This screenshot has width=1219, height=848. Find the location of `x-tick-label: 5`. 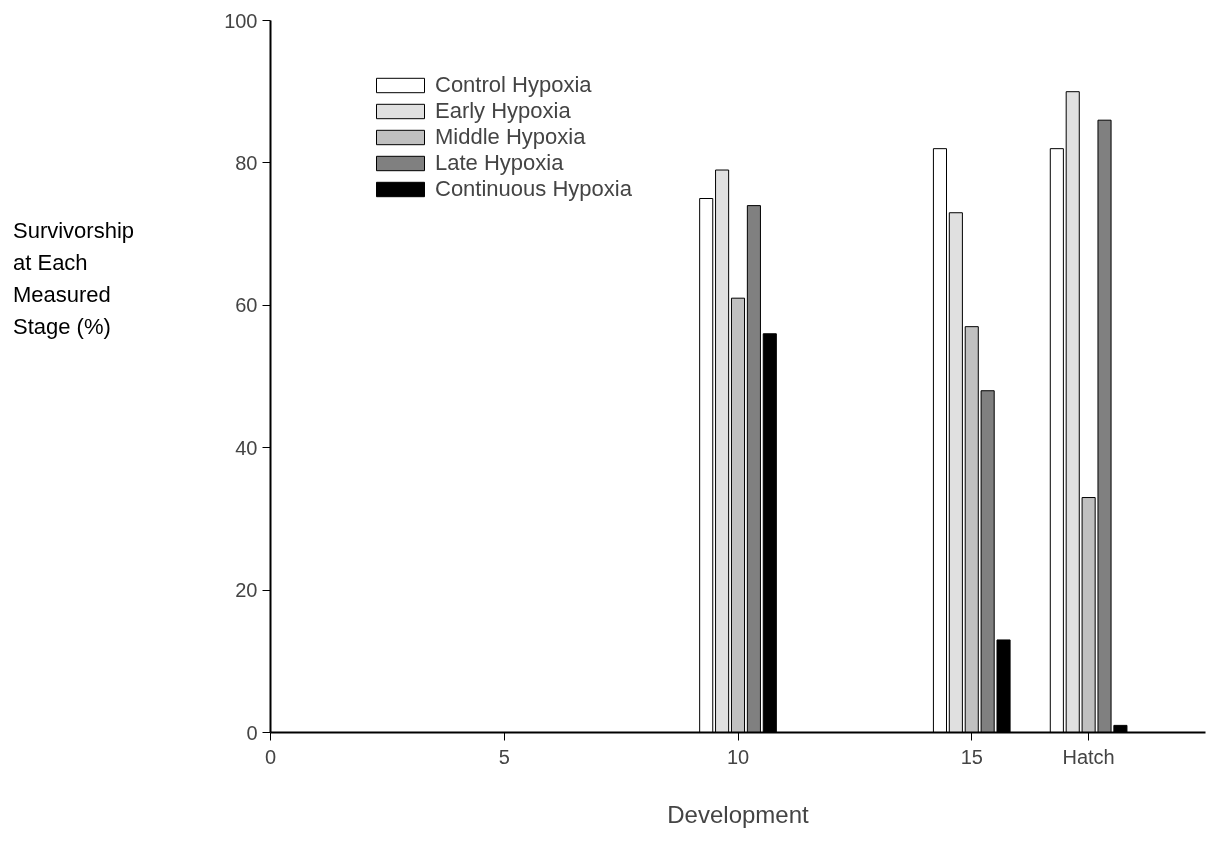

x-tick-label: 5 is located at coordinates (504, 756).